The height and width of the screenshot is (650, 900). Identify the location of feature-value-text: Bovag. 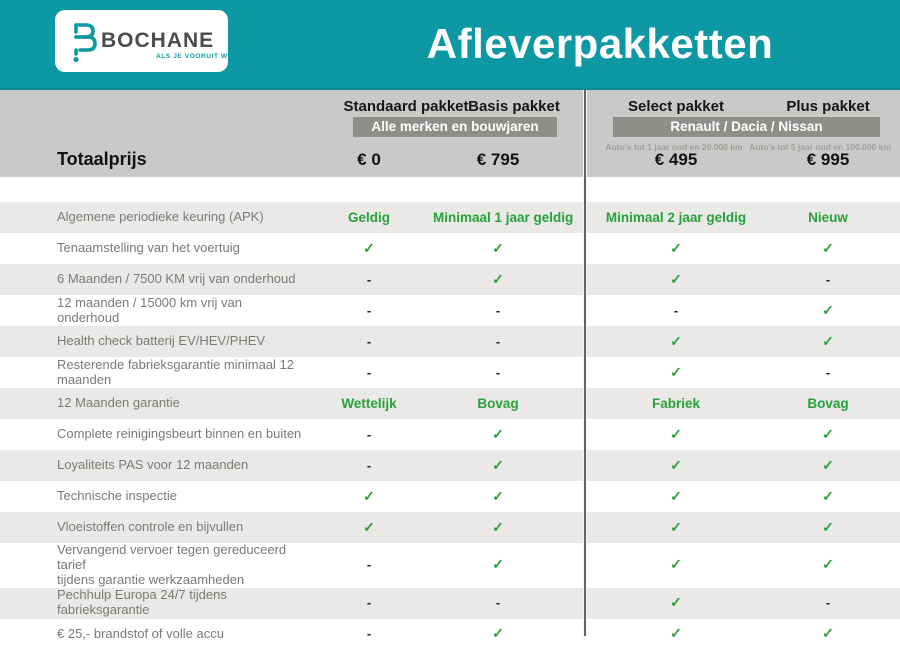
(828, 403).